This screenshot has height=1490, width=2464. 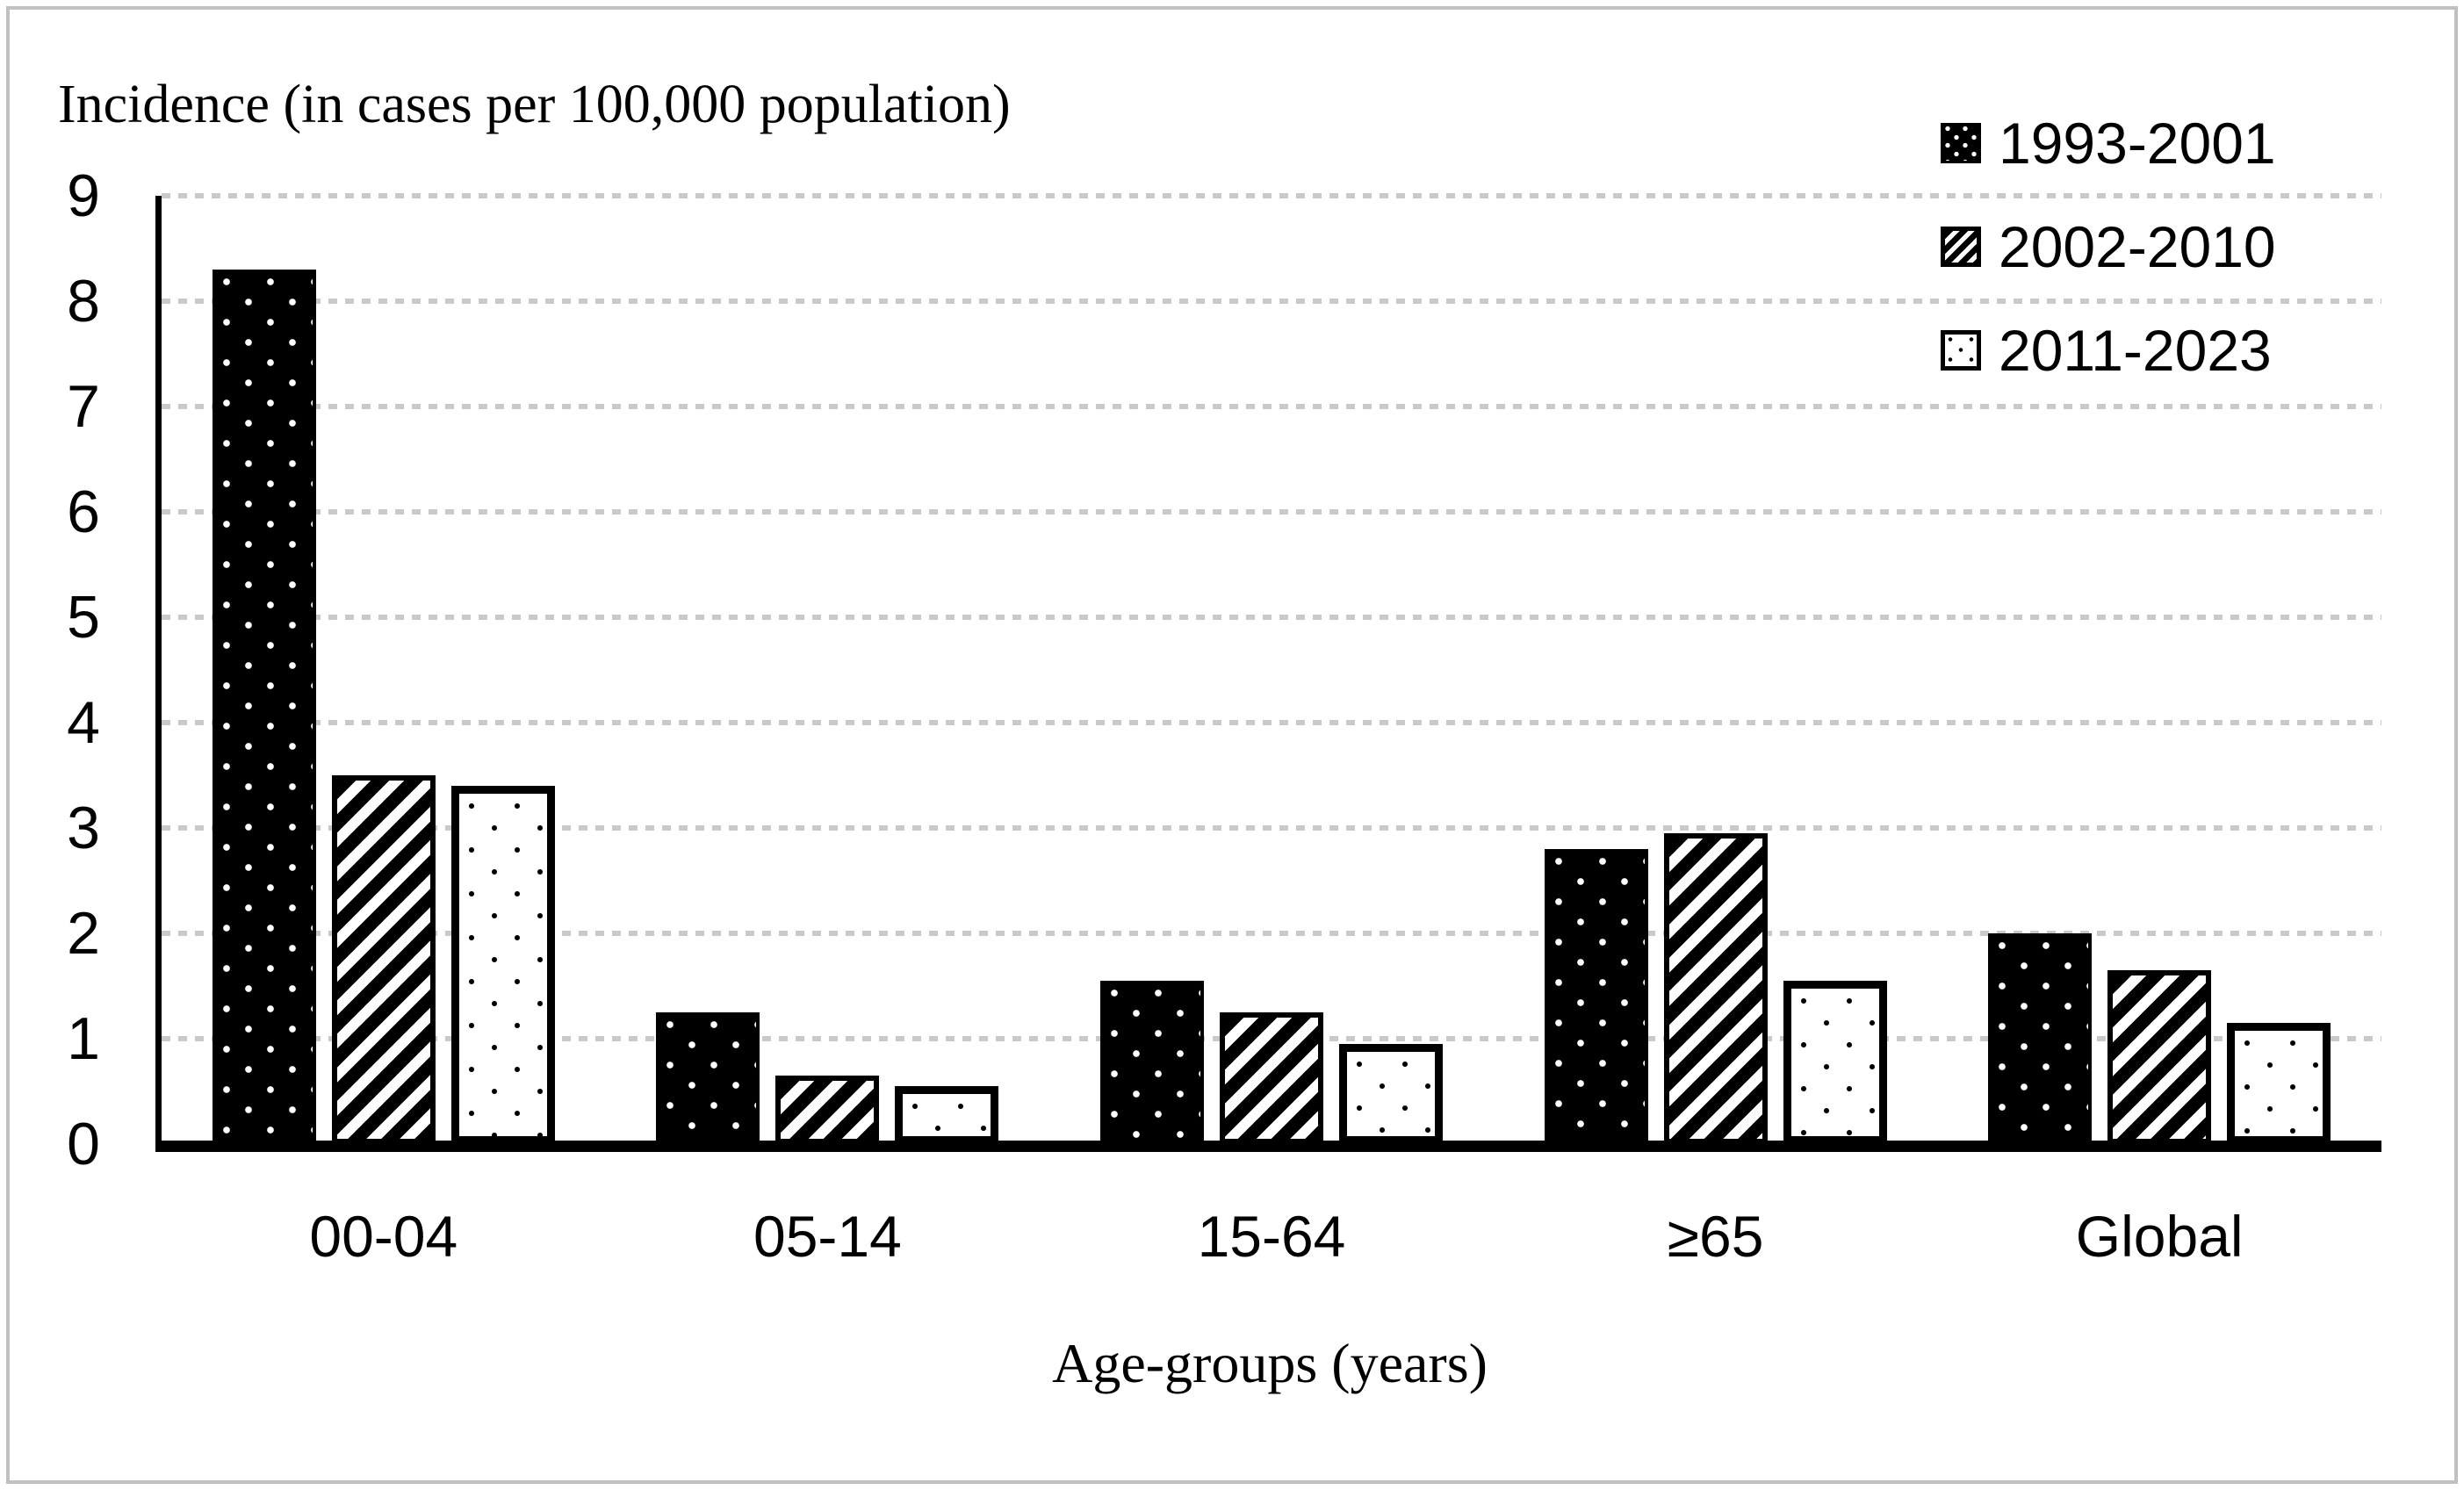 What do you see at coordinates (2159, 1057) in the screenshot?
I see `bar-Global-2002-2010` at bounding box center [2159, 1057].